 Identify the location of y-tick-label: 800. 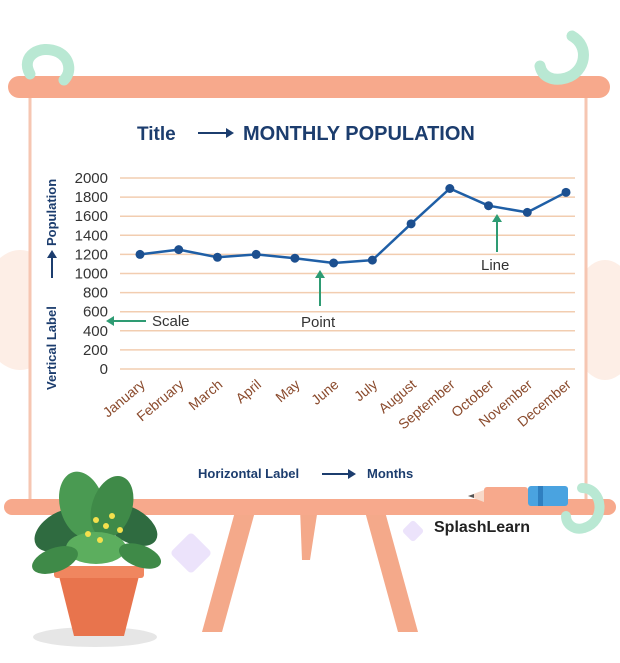
(95, 293).